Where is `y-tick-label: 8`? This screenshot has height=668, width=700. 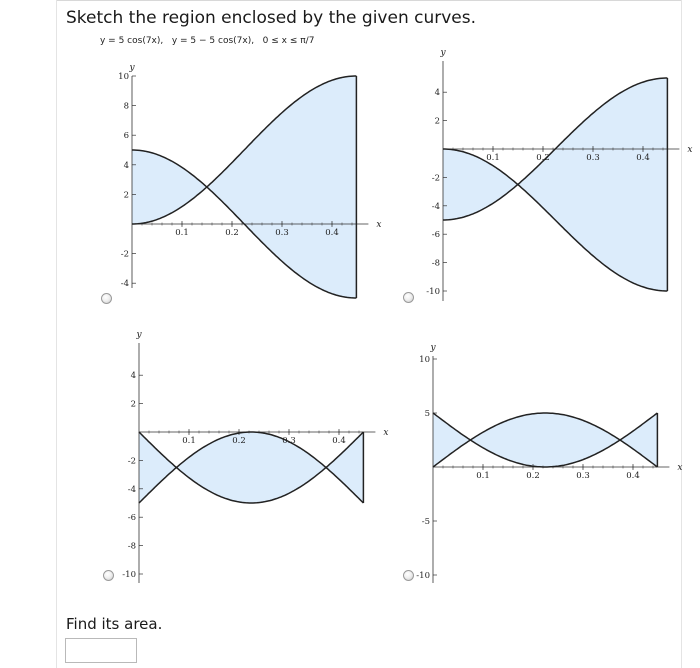
y-tick-label: 8 is located at coordinates (126, 107).